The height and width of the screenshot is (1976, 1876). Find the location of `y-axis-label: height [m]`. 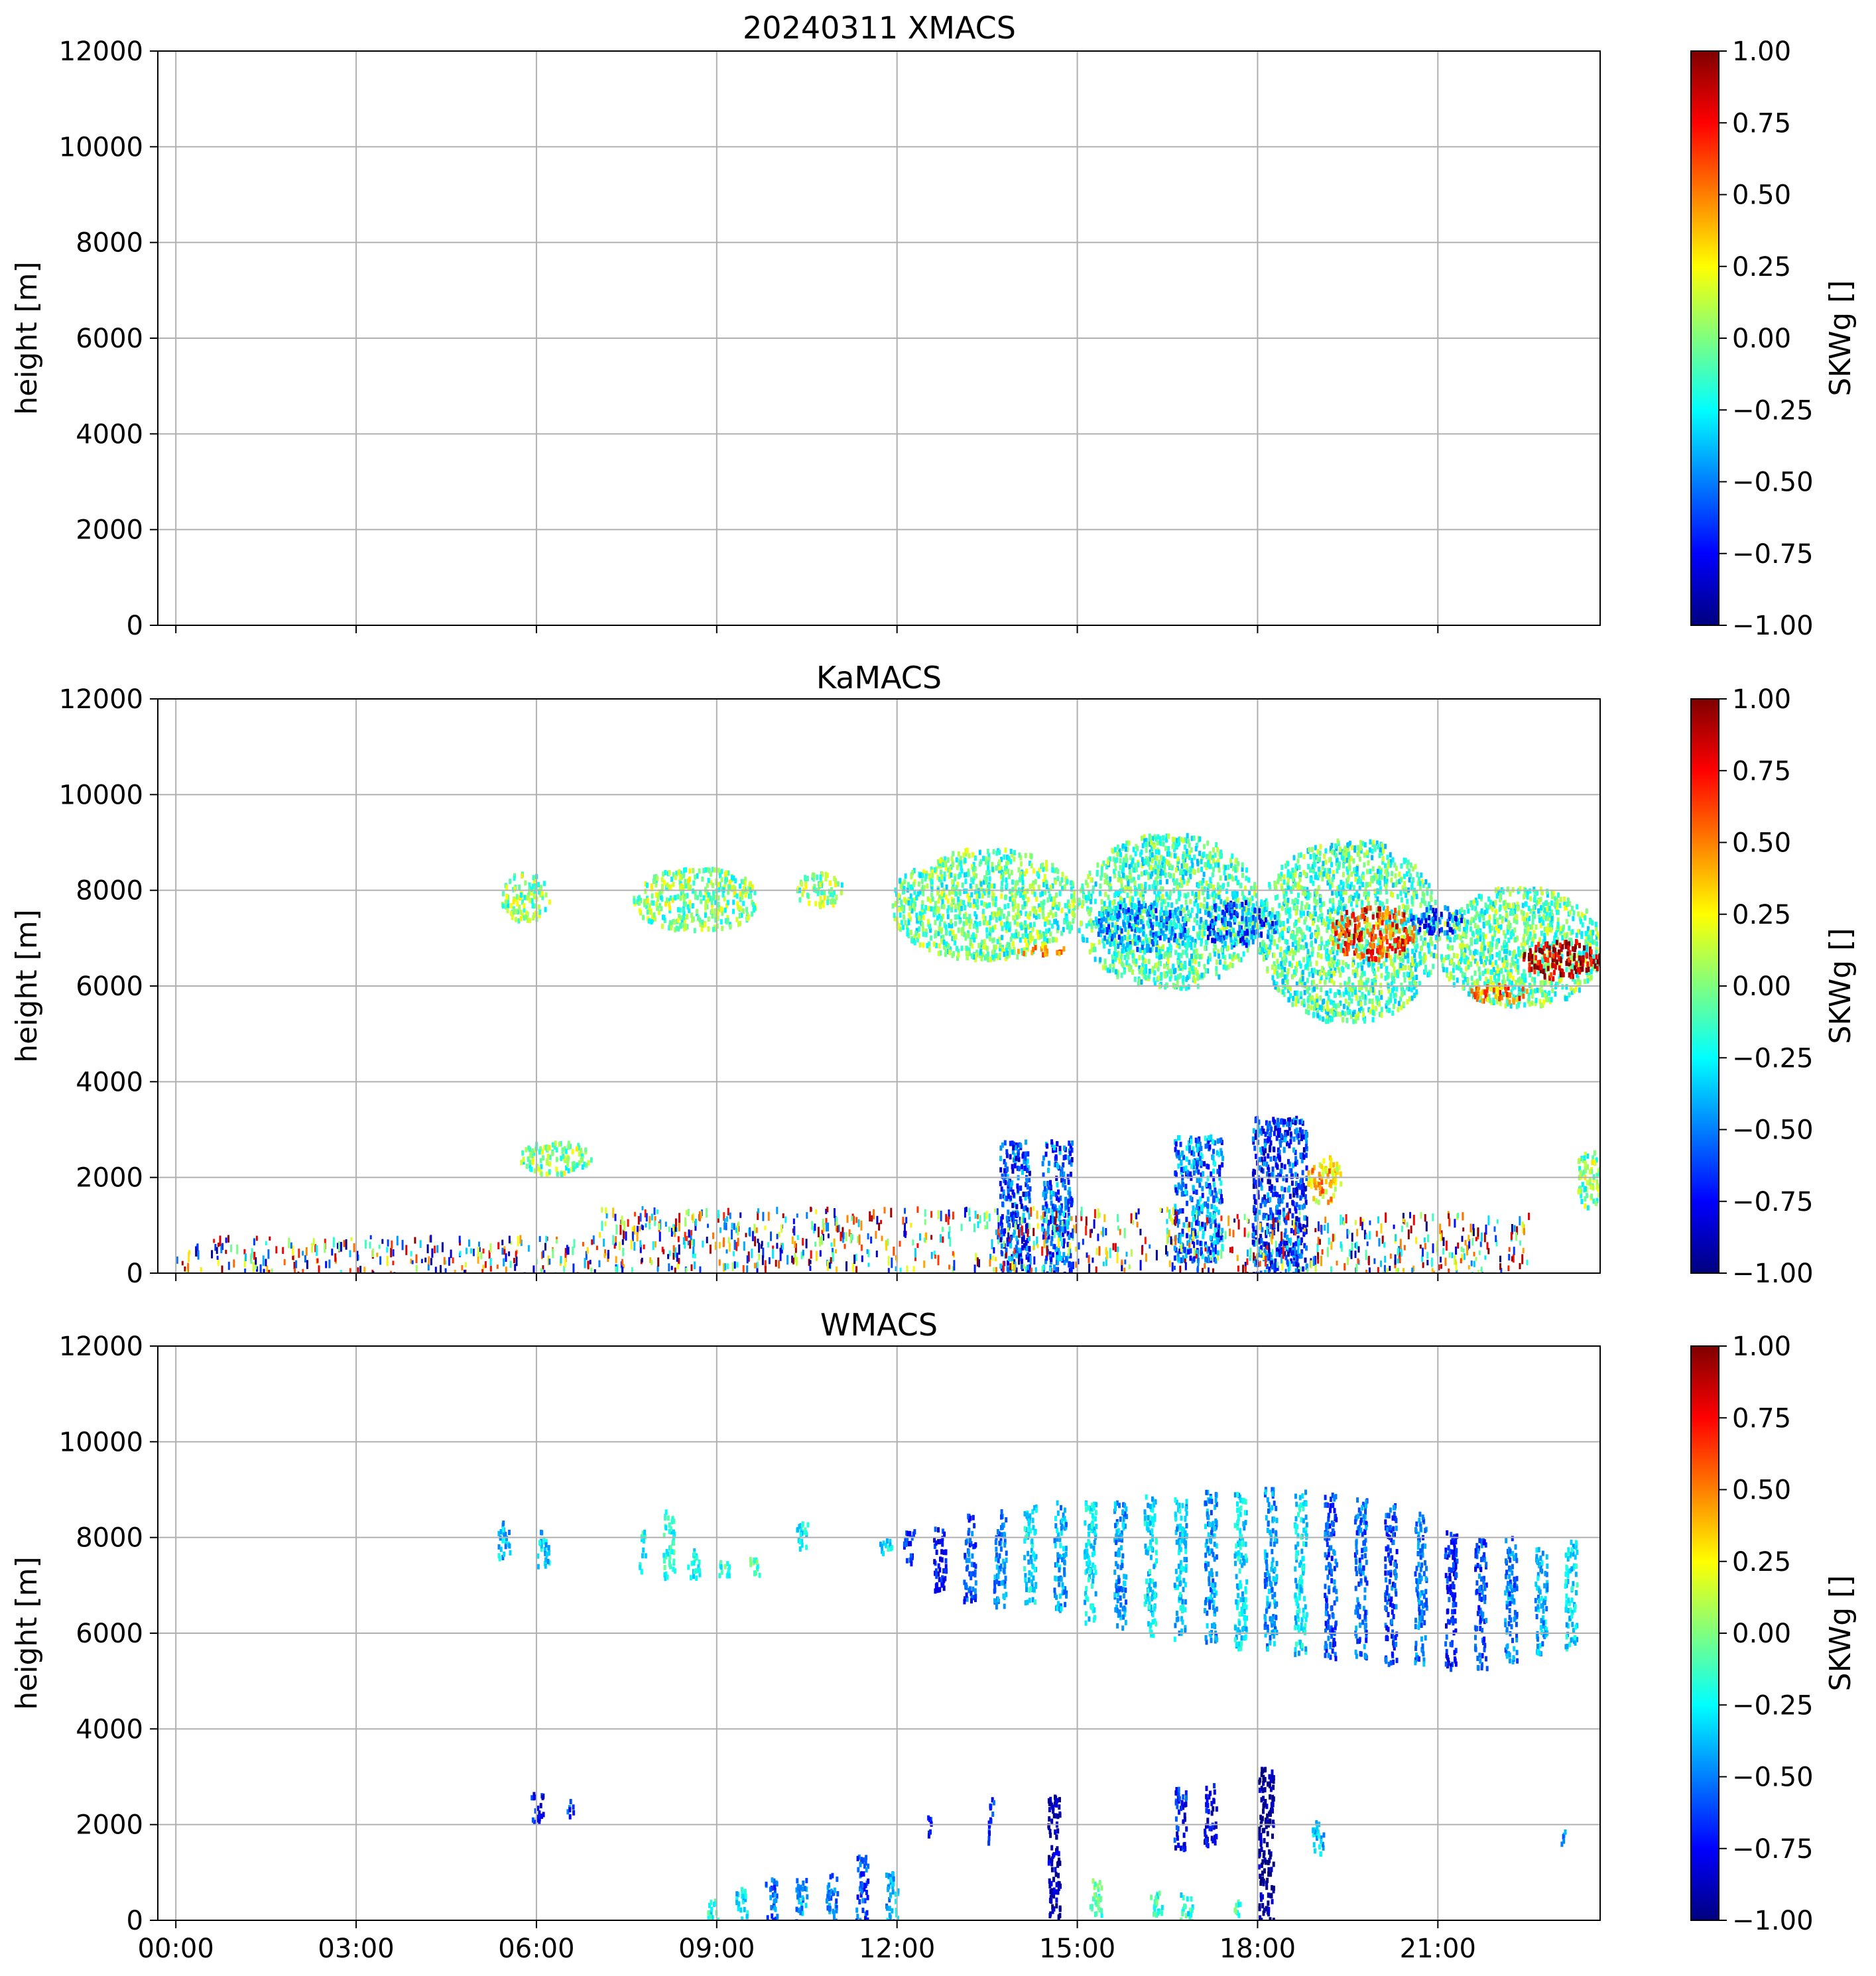

y-axis-label: height [m] is located at coordinates (27, 985).